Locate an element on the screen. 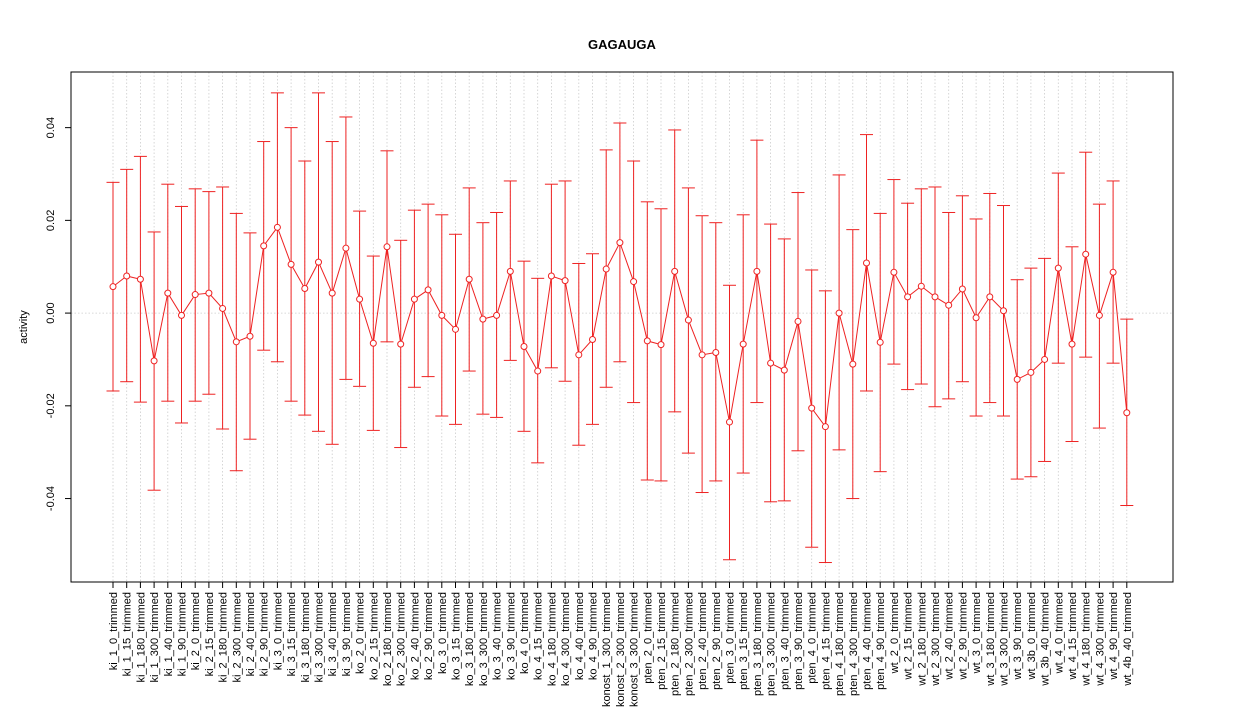 This screenshot has height=720, width=1245. x-tick-label: ki_2_15_trimmed is located at coordinates (210, 634).